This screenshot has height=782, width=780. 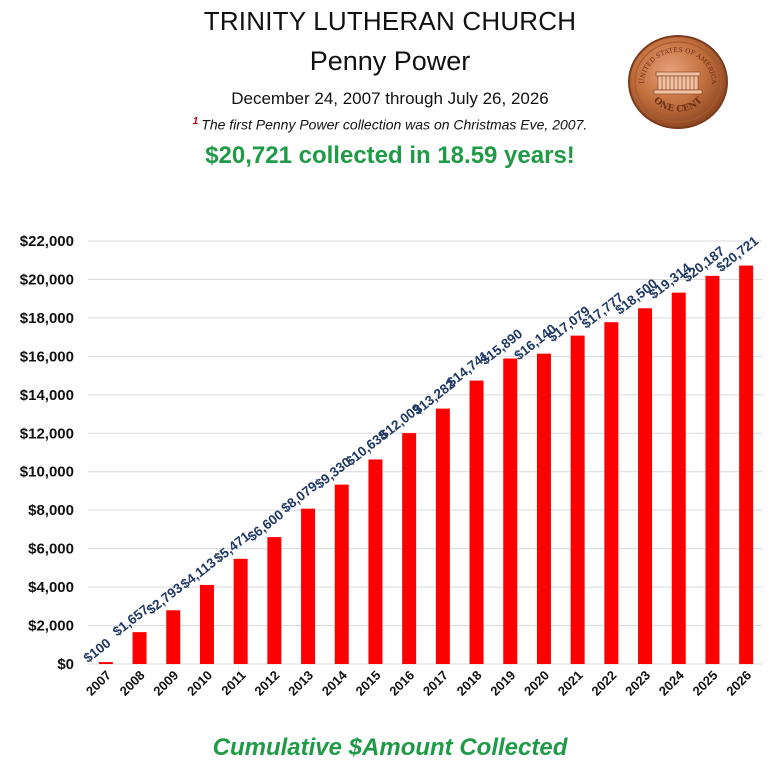 What do you see at coordinates (51, 587) in the screenshot?
I see `y-tick-label: $4,000` at bounding box center [51, 587].